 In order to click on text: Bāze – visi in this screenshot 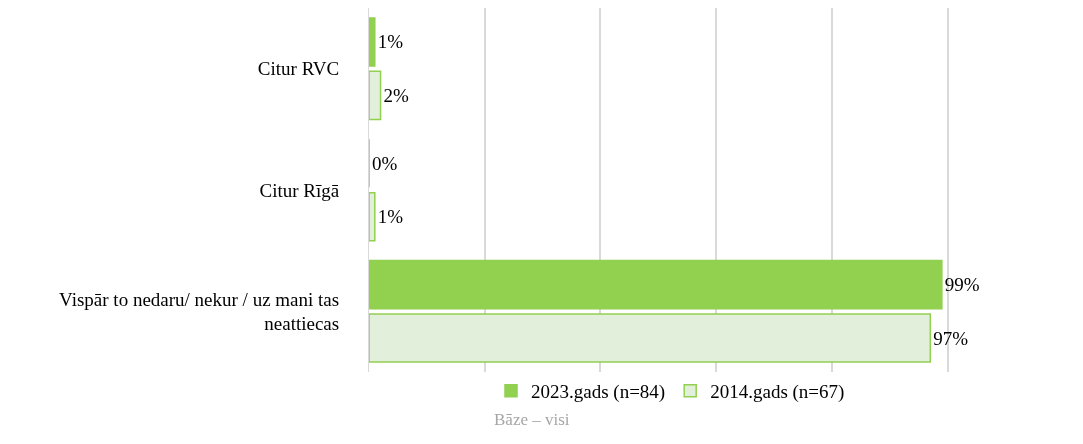, I will do `click(532, 419)`.